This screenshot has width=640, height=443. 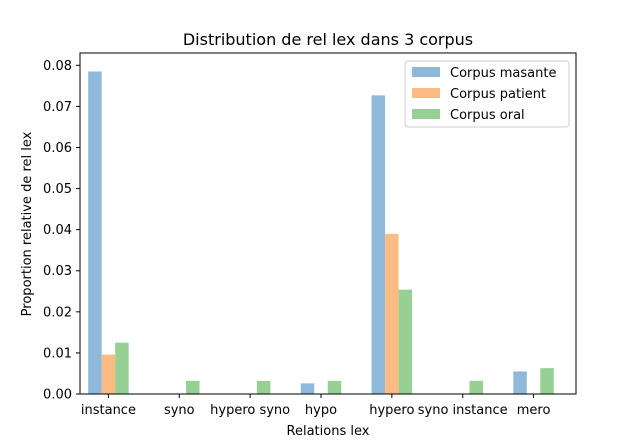 I want to click on x-tick-label: syno, so click(x=179, y=410).